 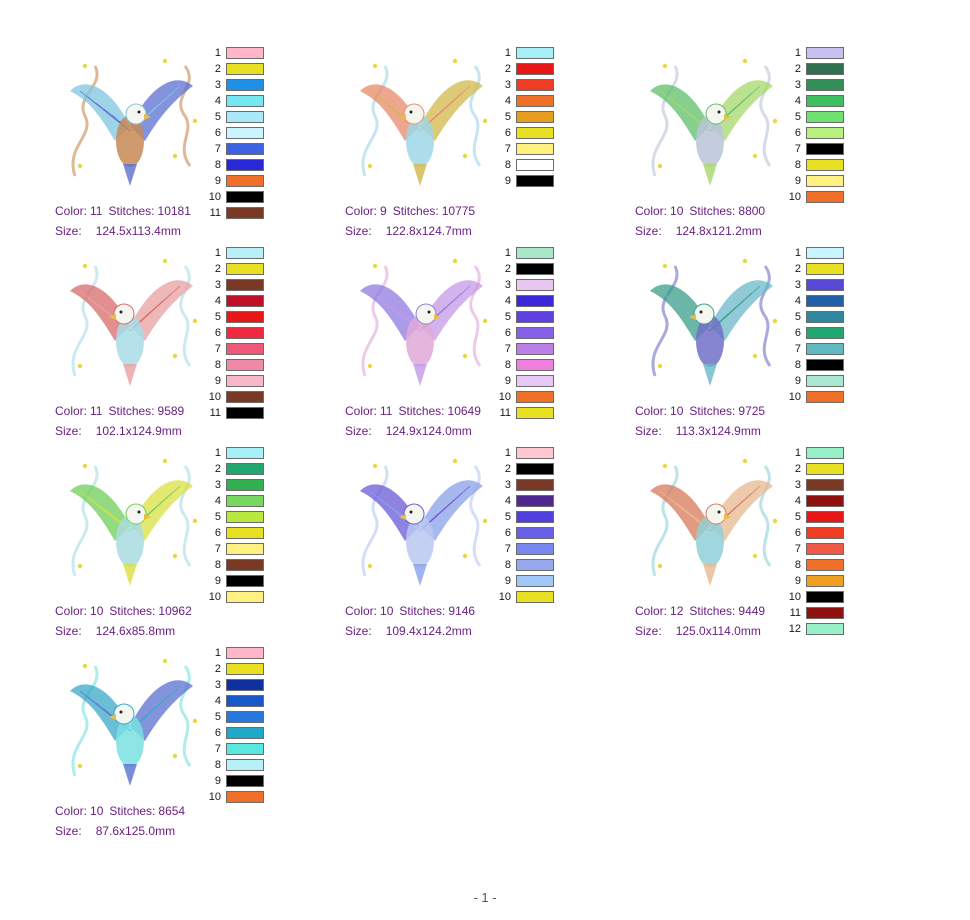 I want to click on stitch-count: 9449, so click(x=752, y=611).